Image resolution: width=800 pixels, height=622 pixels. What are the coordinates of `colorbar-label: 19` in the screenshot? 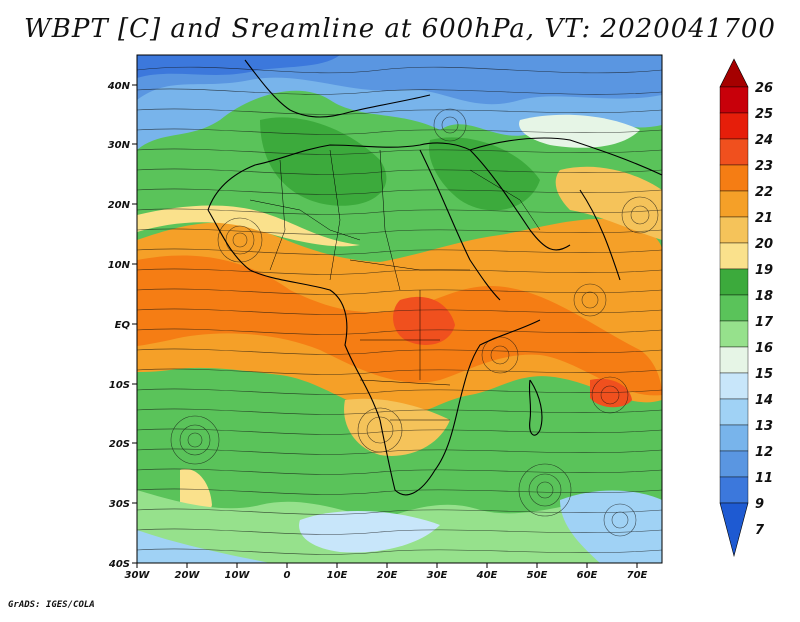 It's located at (764, 270).